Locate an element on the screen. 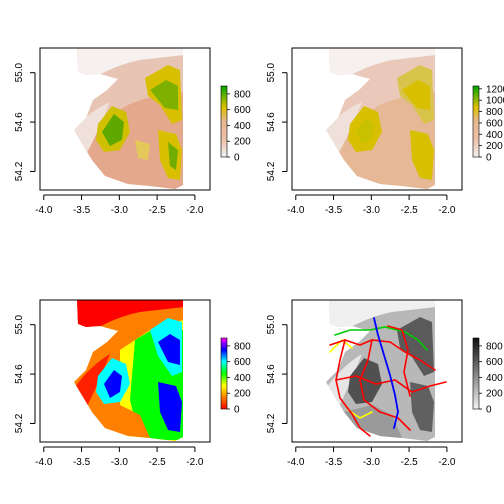  overlay-red-line-d is located at coordinates (391, 384).